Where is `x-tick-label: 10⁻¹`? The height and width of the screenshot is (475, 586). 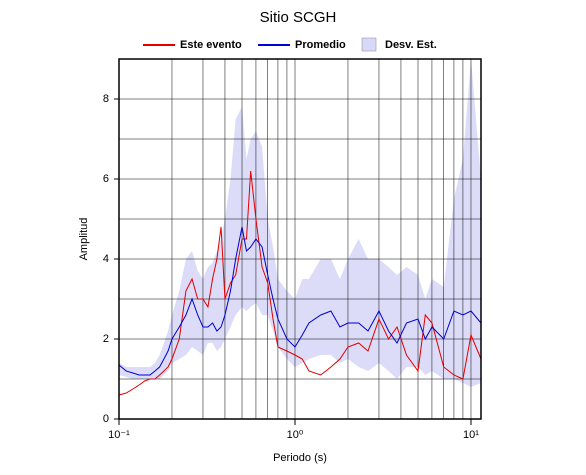
x-tick-label: 10⁻¹ is located at coordinates (119, 435).